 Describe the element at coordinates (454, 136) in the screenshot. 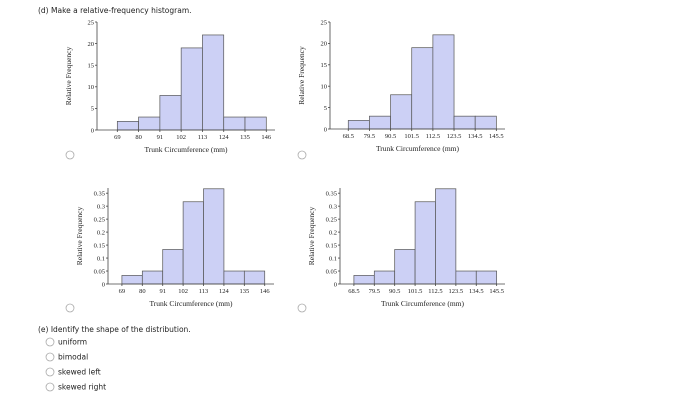

I see `x-tick-label: 123.5` at that location.